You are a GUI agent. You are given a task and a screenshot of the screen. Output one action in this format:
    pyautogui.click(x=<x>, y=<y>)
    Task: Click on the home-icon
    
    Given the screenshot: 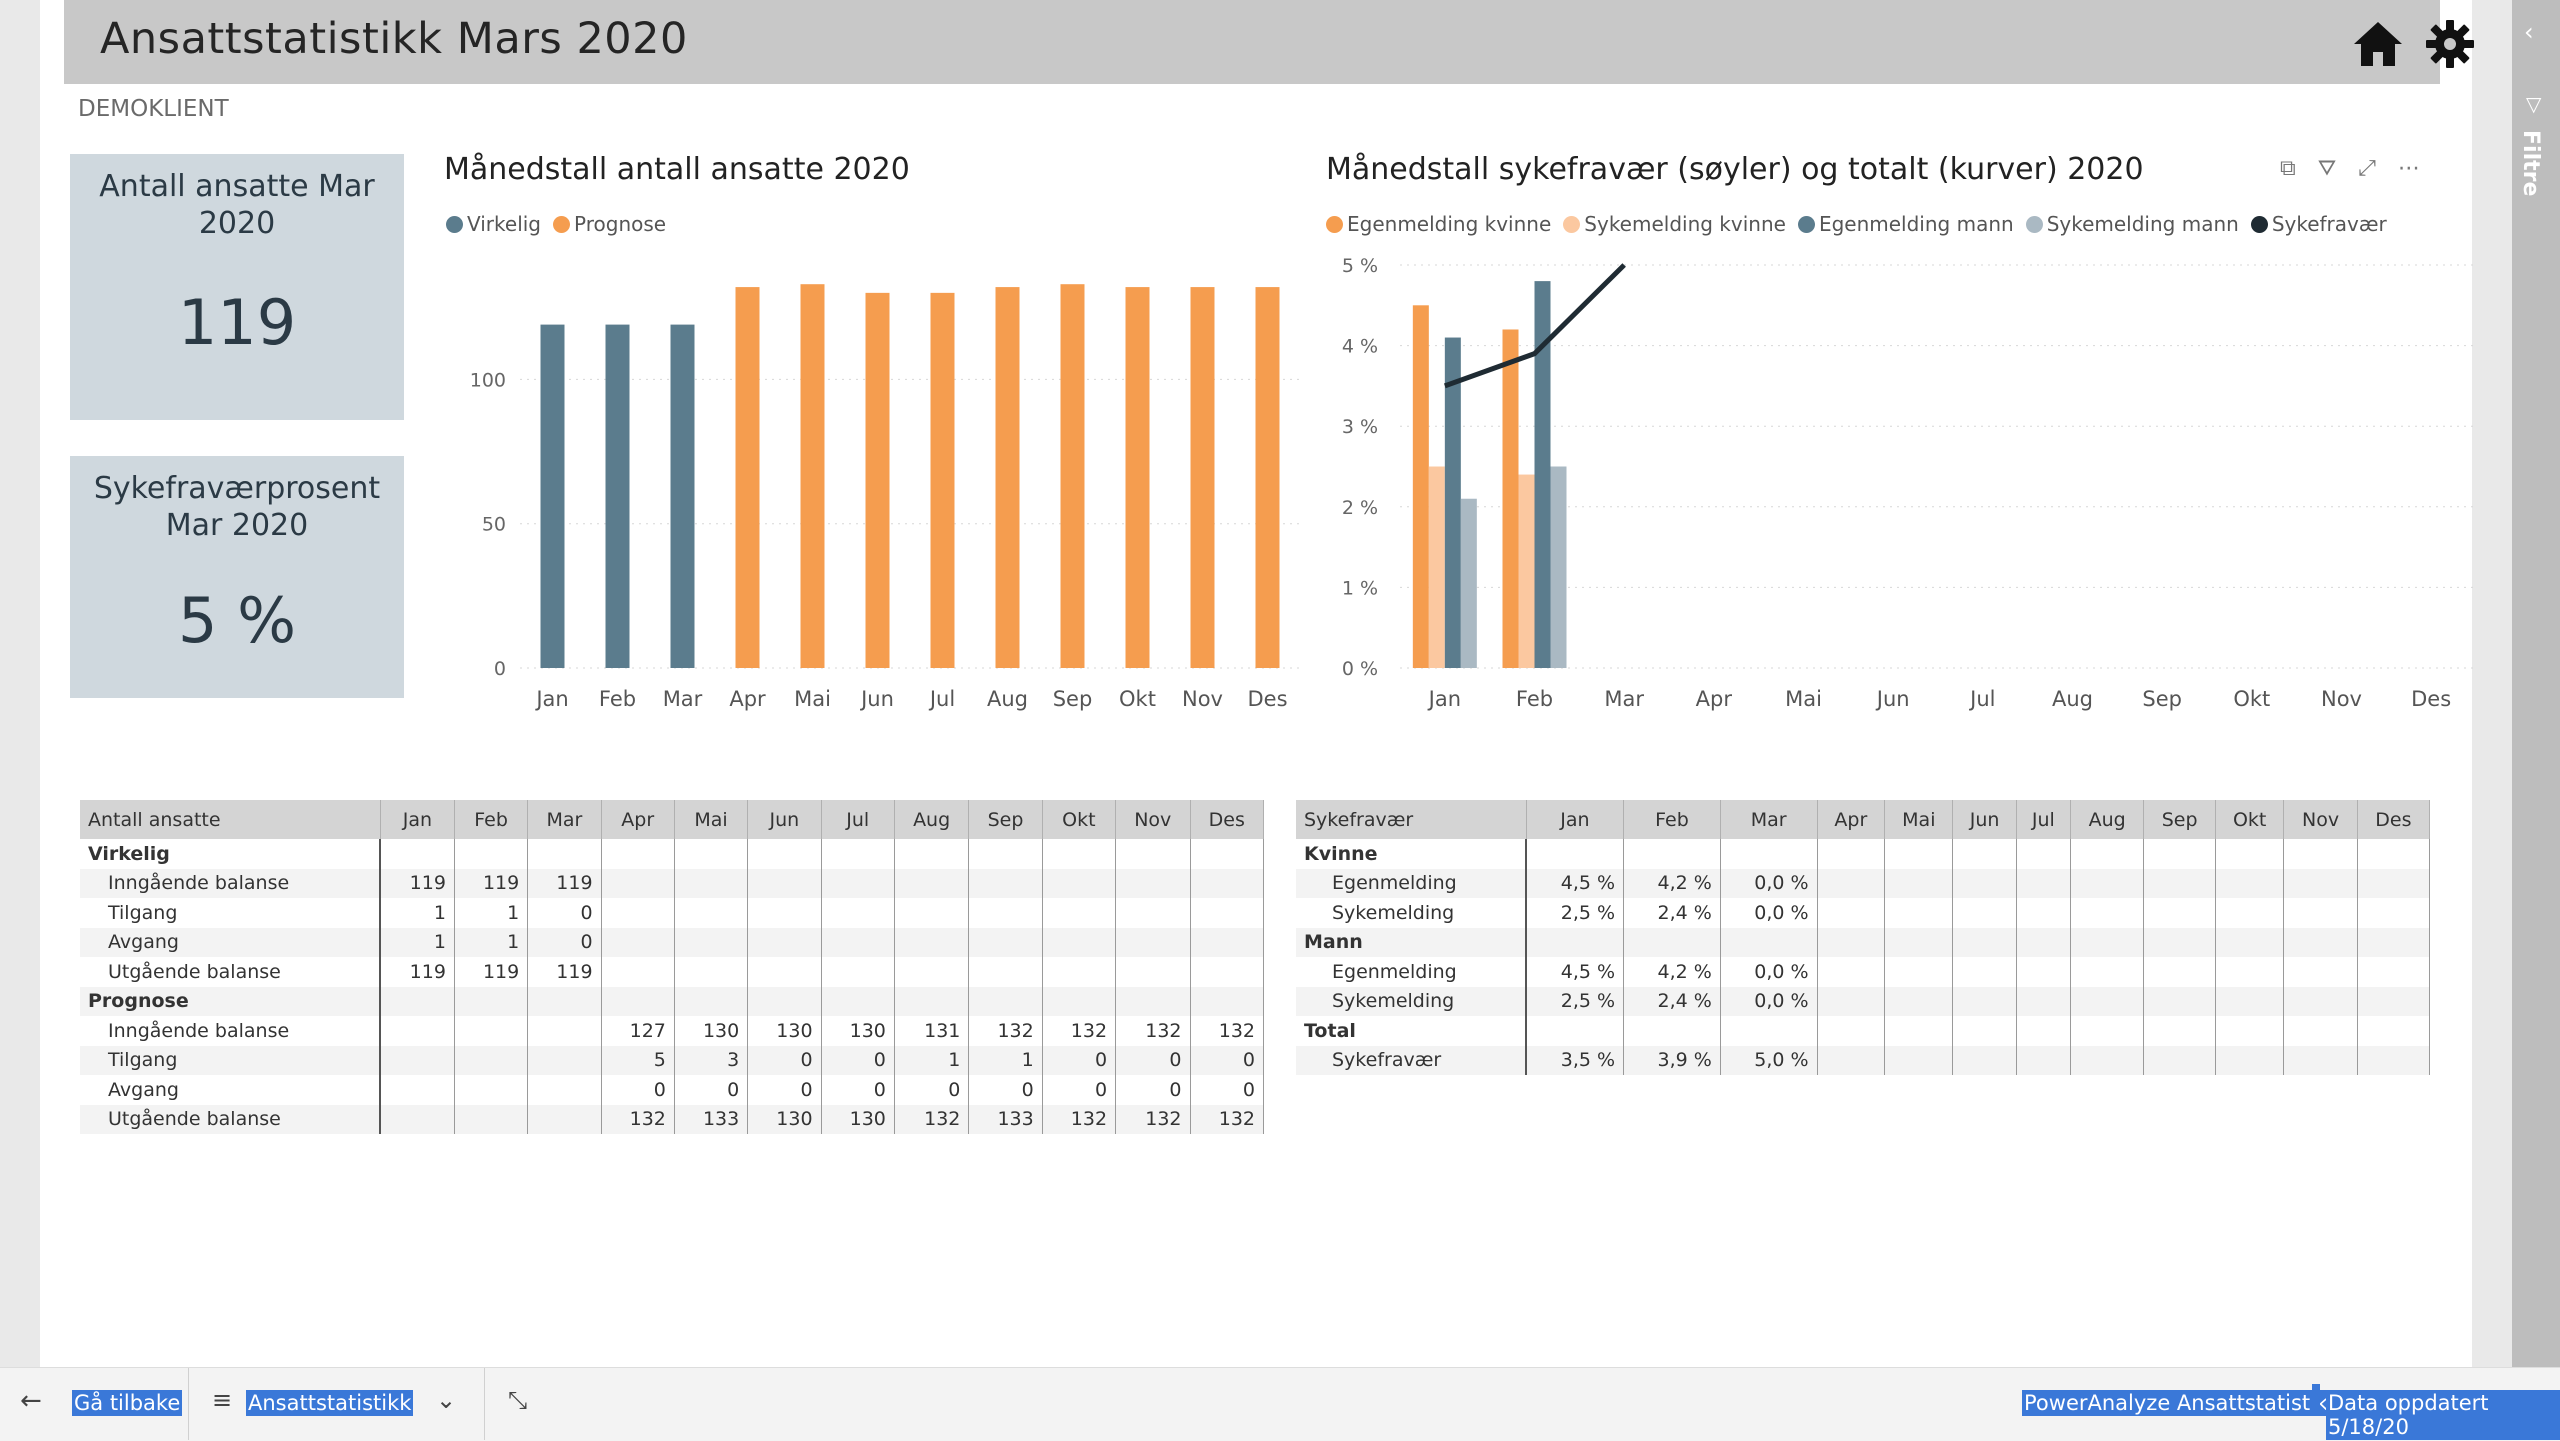 What is the action you would take?
    pyautogui.click(x=2378, y=44)
    